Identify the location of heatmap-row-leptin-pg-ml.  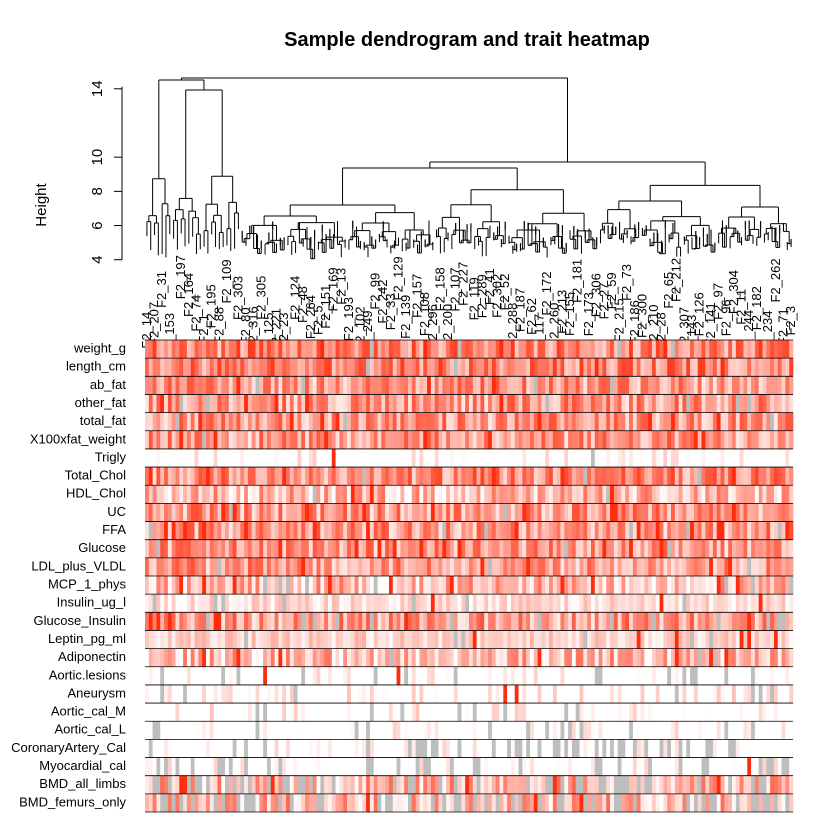
(469, 639).